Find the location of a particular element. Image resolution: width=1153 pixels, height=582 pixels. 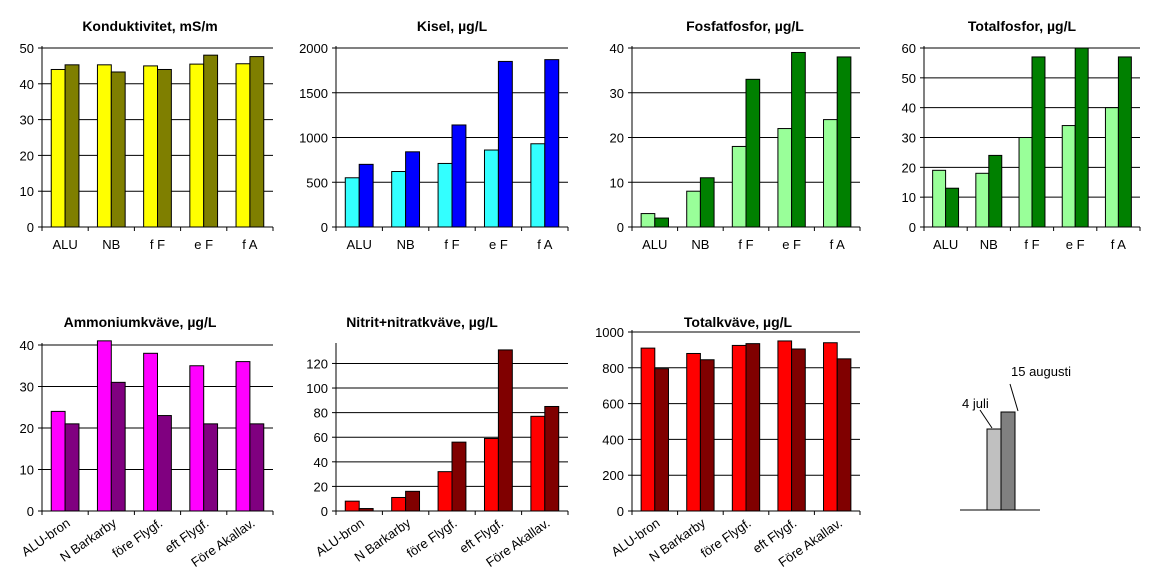

y-tick-label: 200 is located at coordinates (613, 475).